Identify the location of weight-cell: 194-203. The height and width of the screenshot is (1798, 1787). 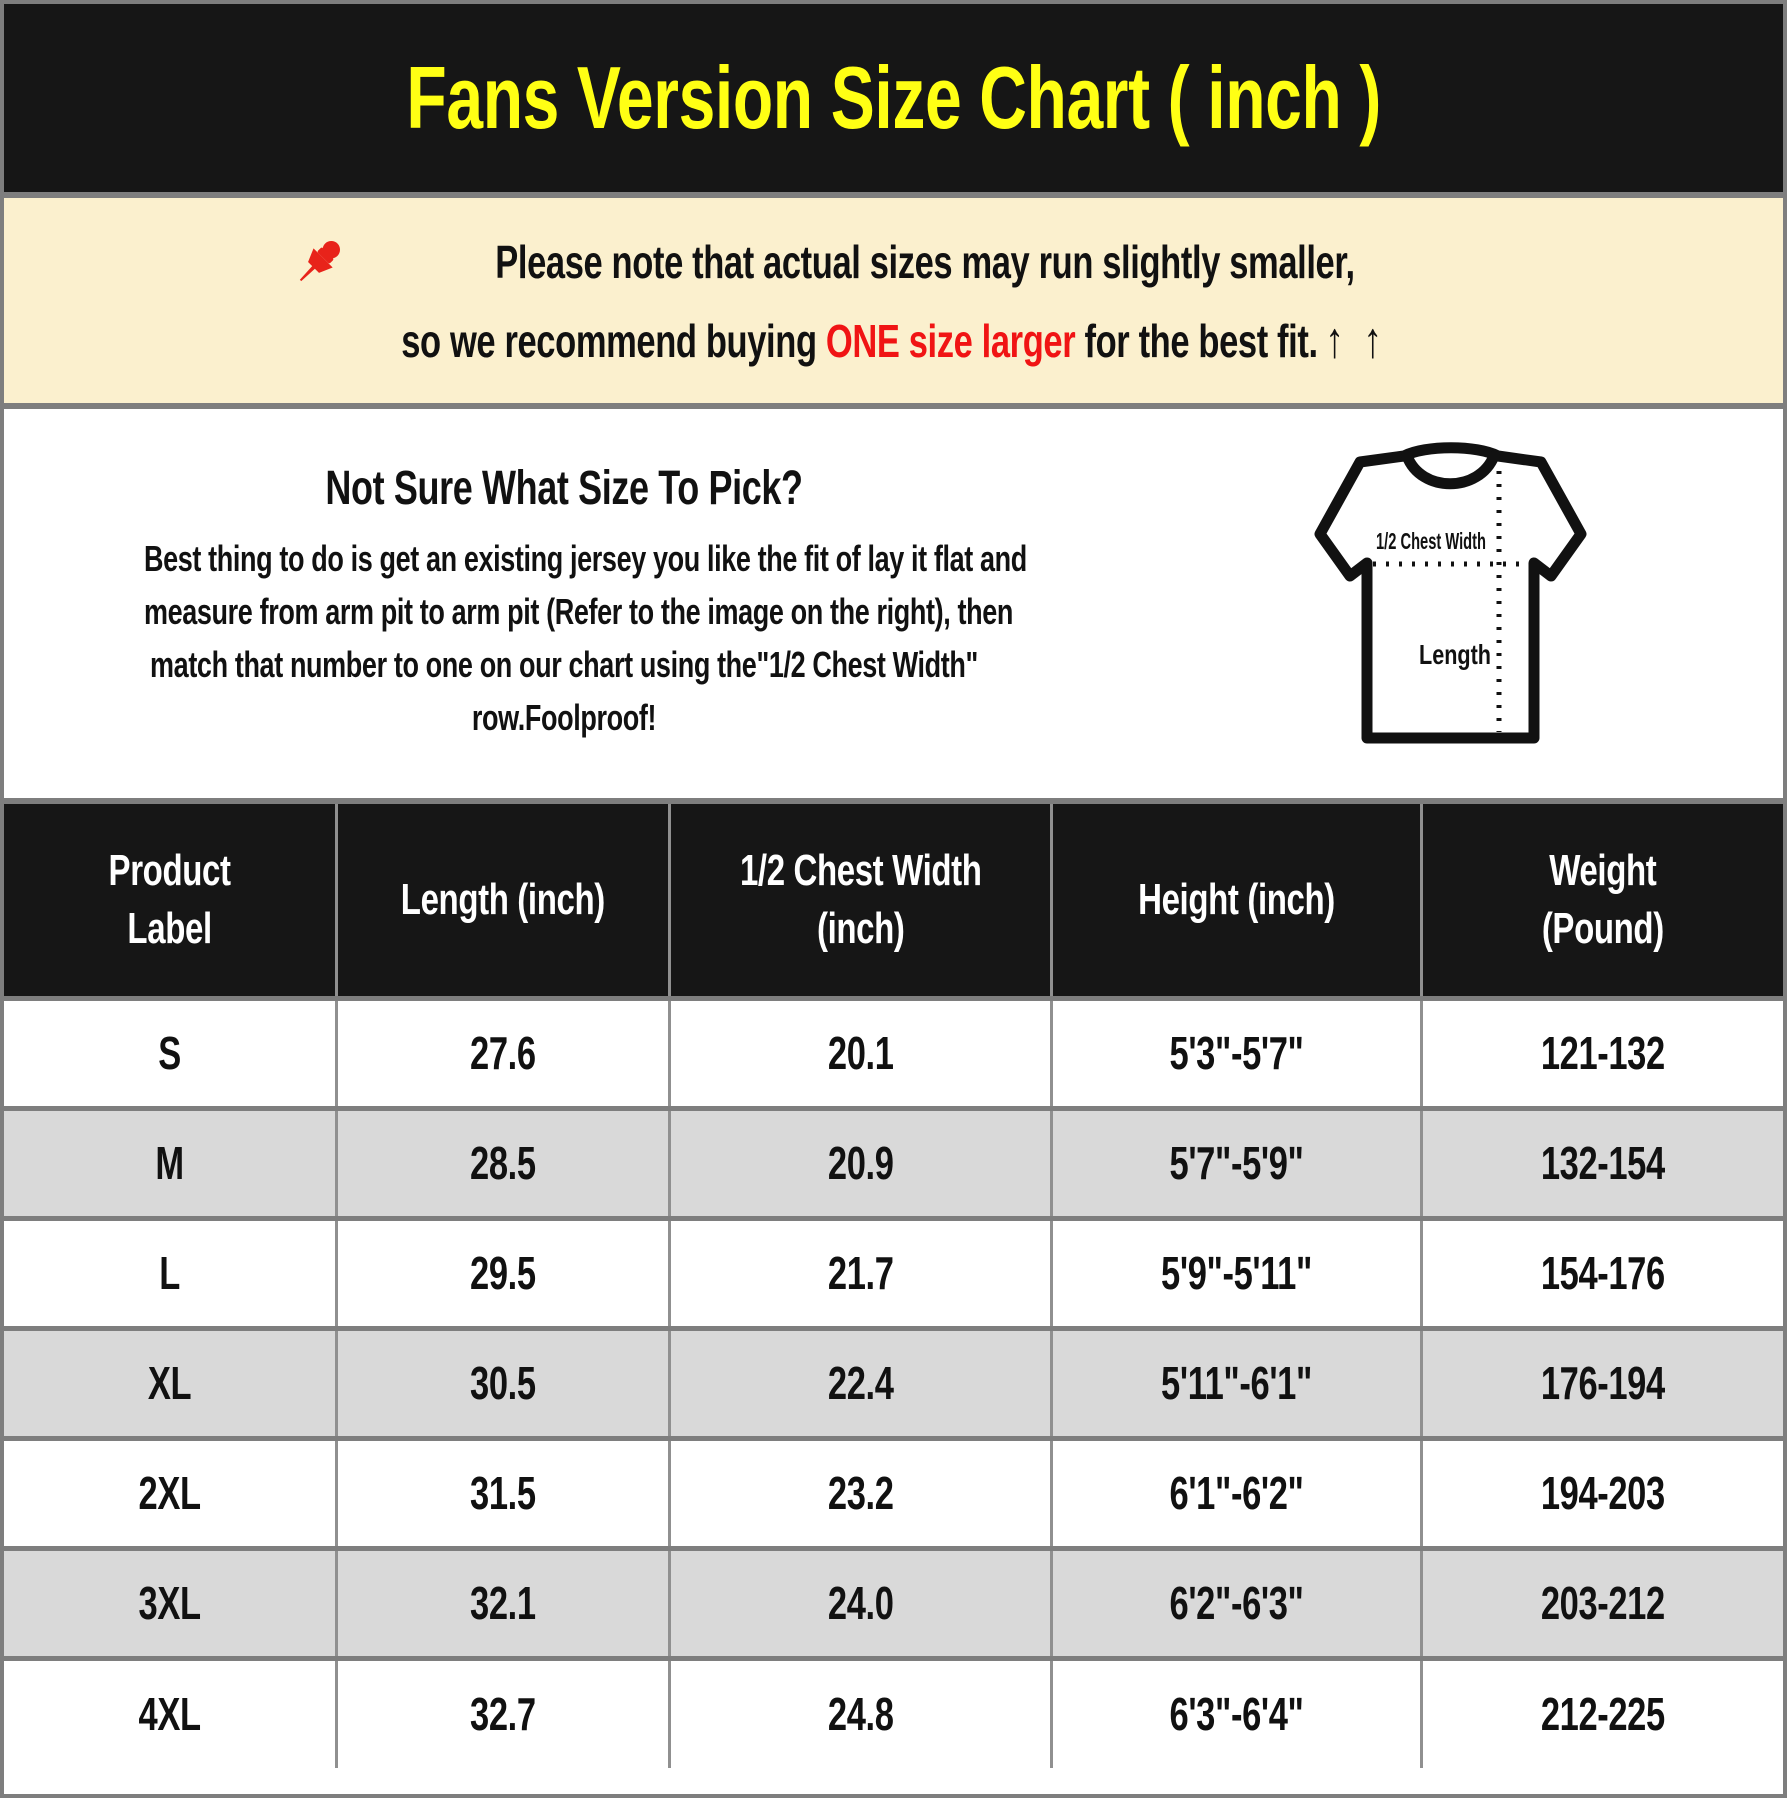
(1601, 1493).